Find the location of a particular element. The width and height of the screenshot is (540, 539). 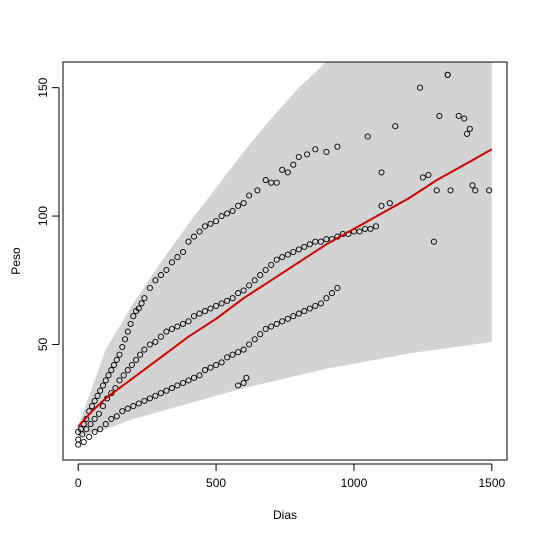

x-tick-label: 1000 is located at coordinates (354, 483).